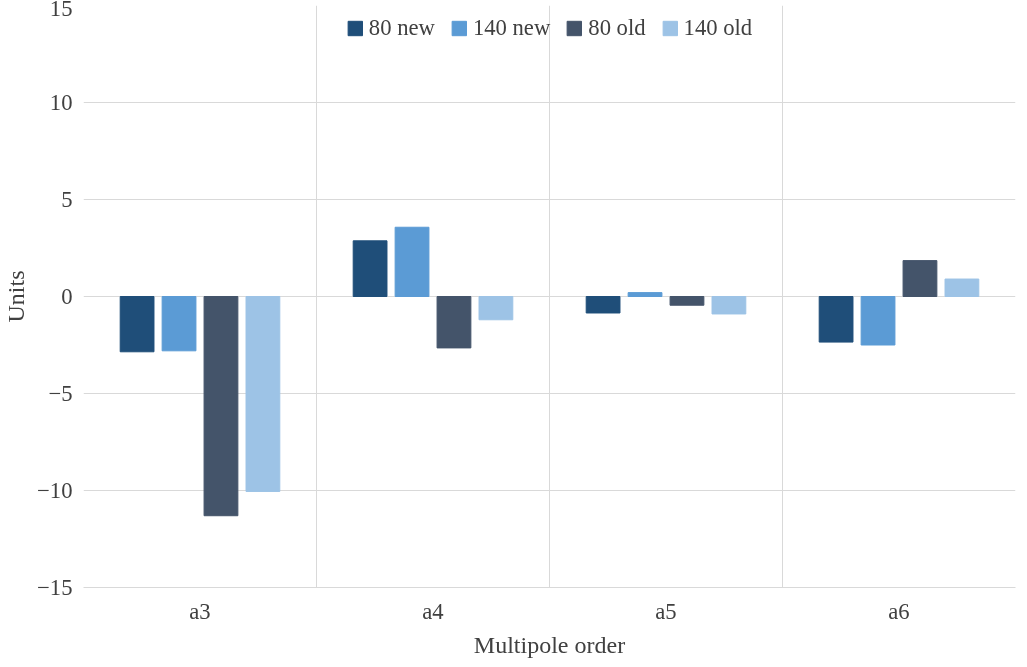  Describe the element at coordinates (718, 28) in the screenshot. I see `legend-label: 140 old` at that location.